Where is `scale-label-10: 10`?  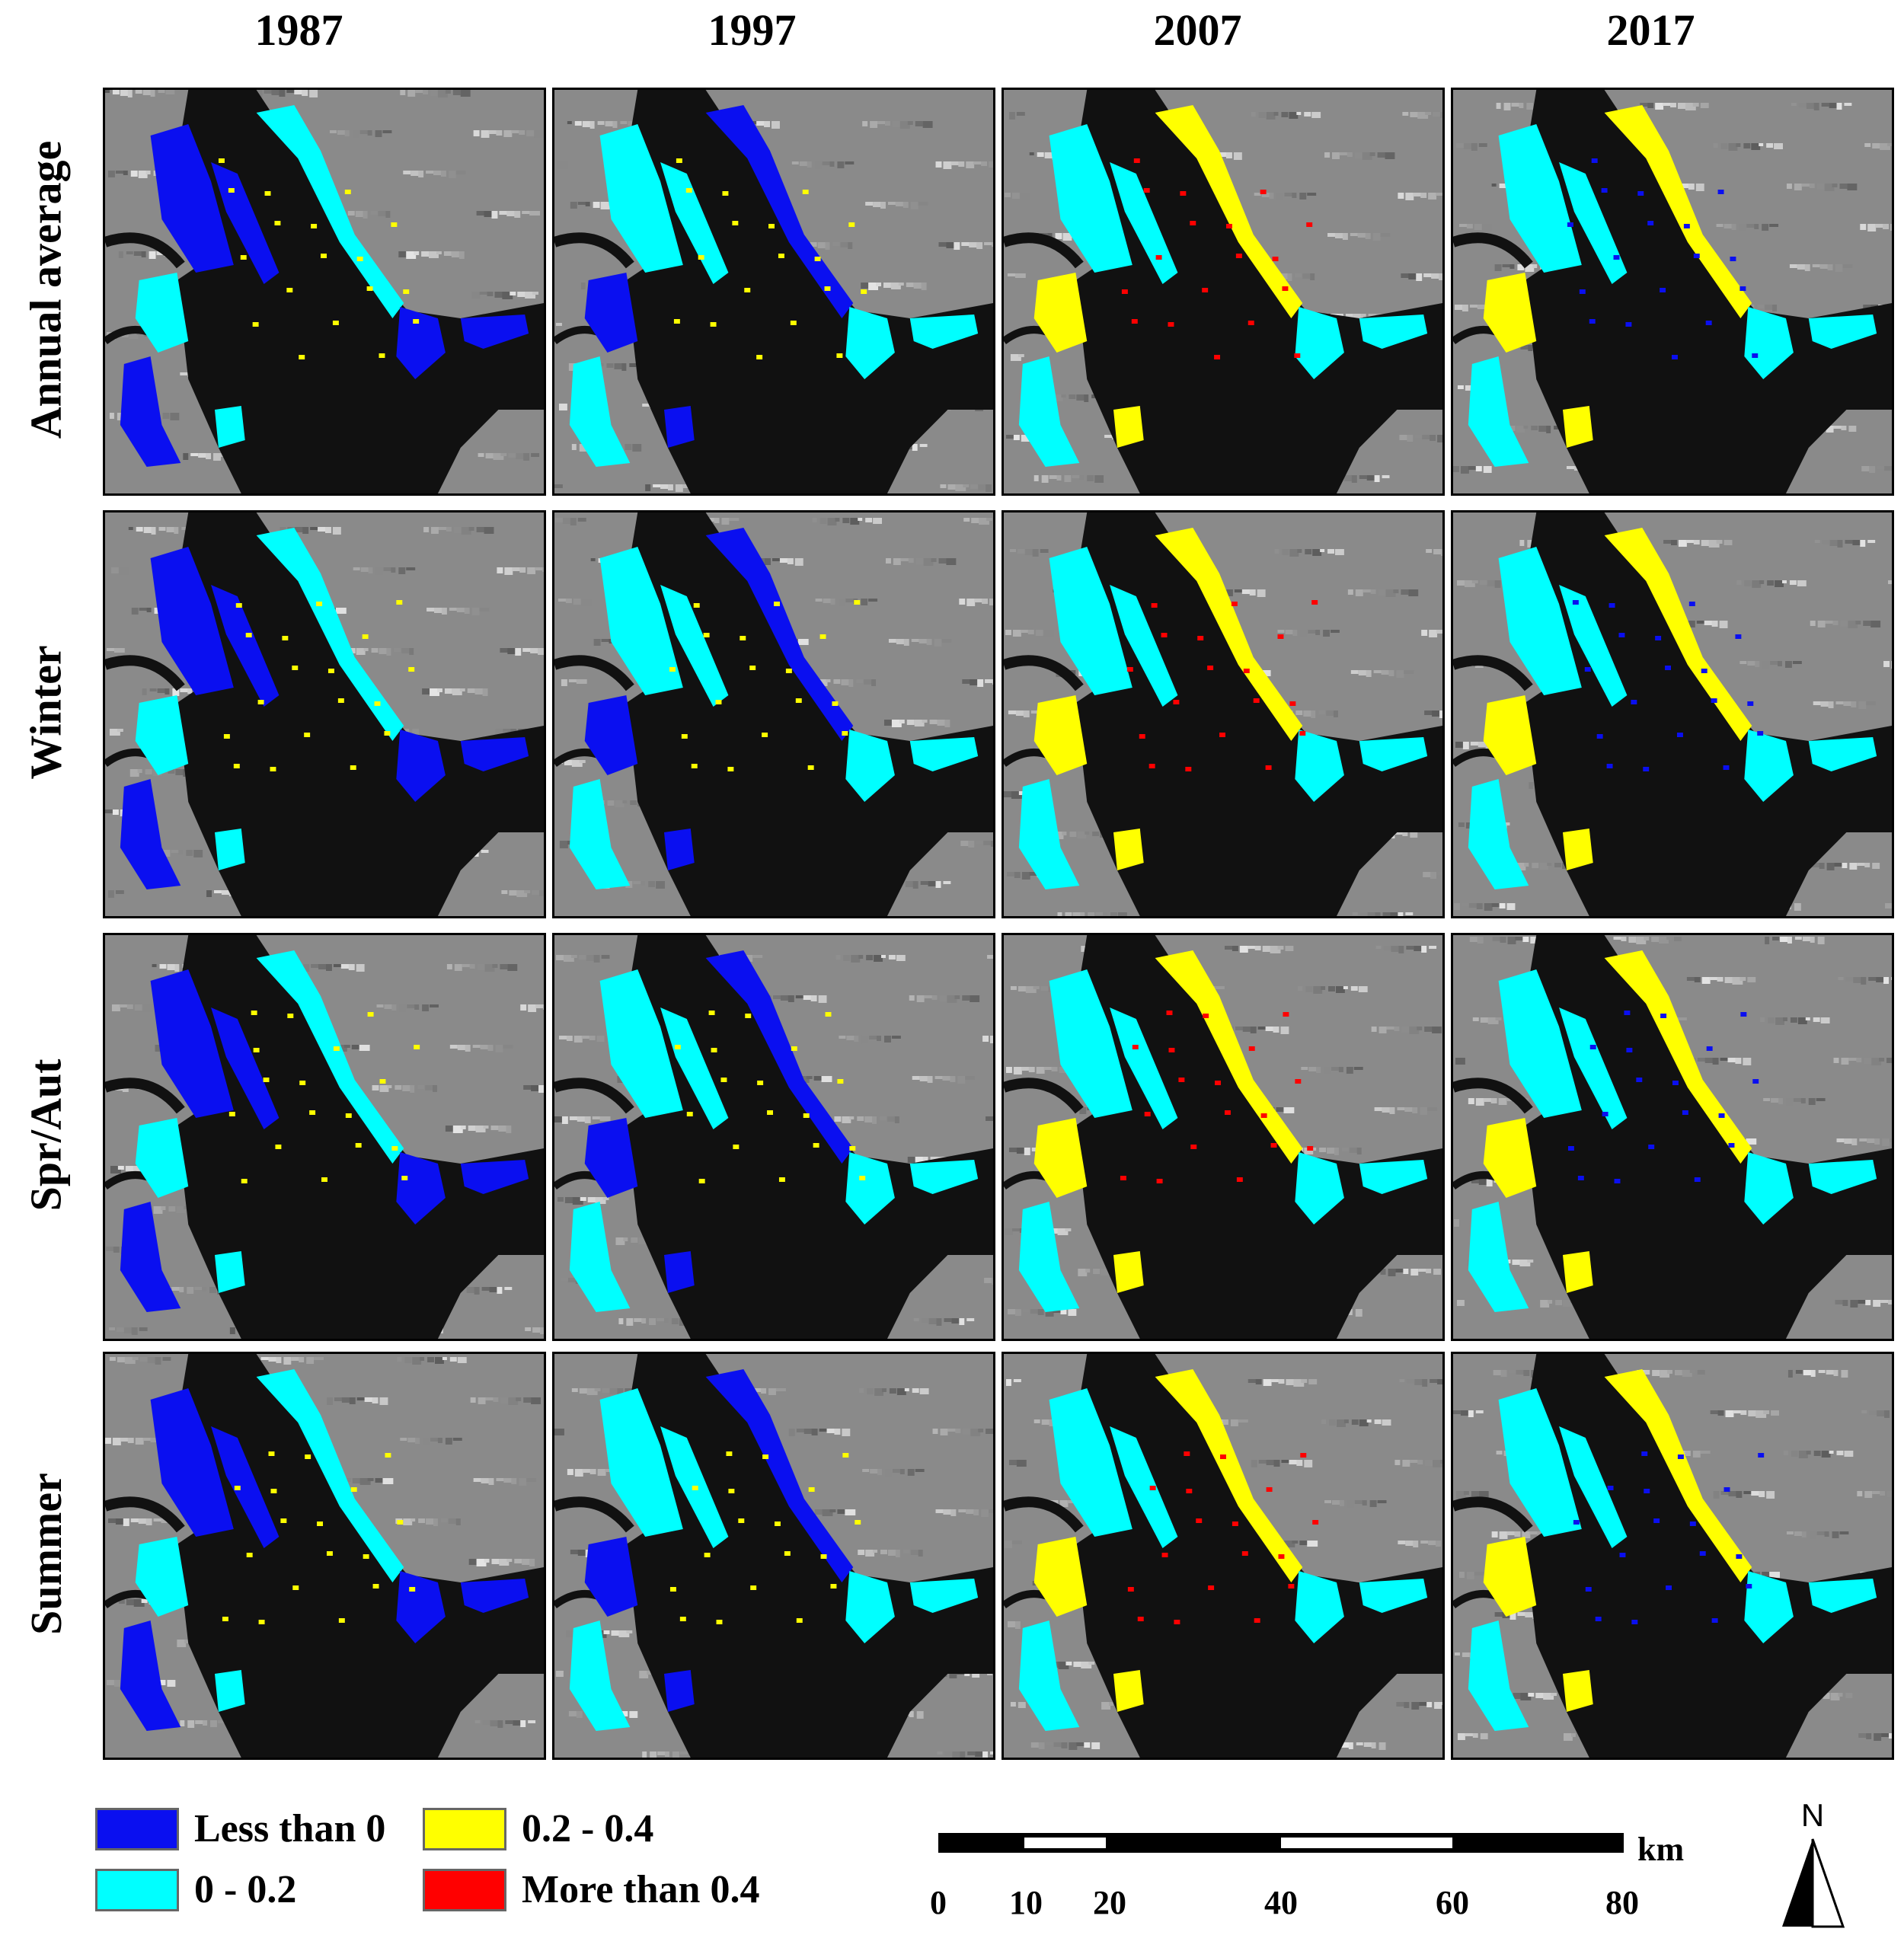
scale-label-10: 10 is located at coordinates (1026, 1903).